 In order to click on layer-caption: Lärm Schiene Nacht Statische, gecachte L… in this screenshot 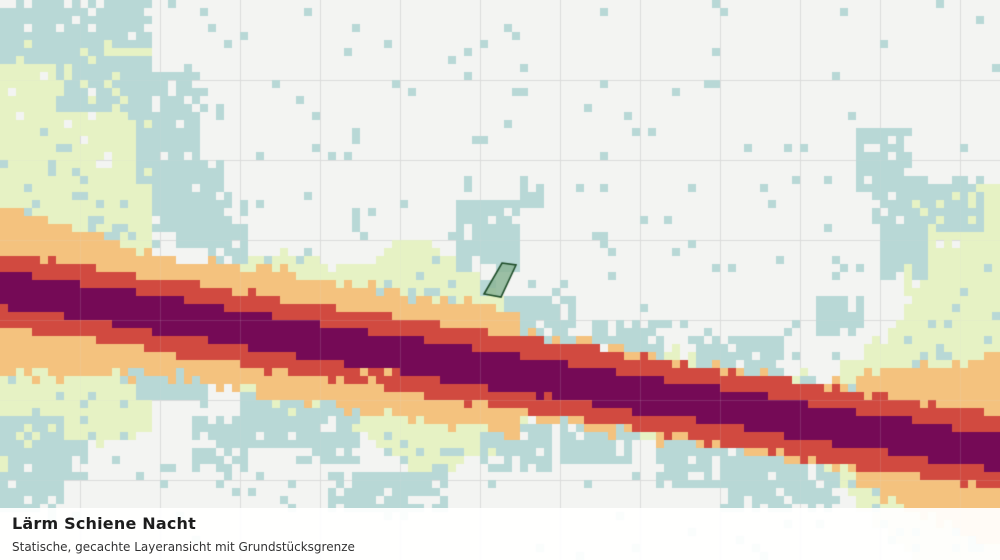, I will do `click(500, 534)`.